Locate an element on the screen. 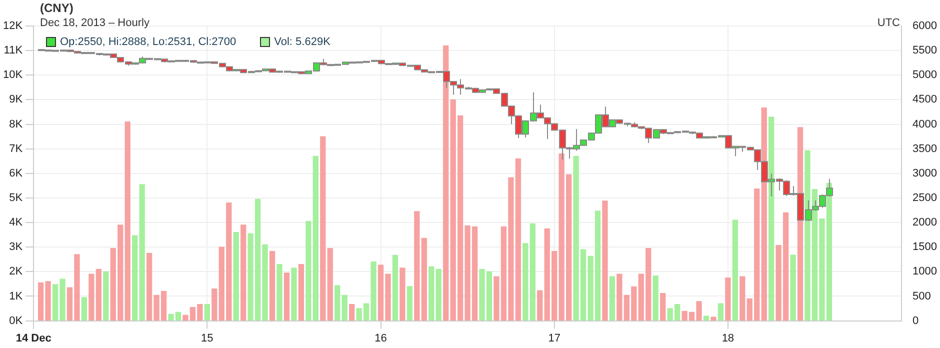 Image resolution: width=940 pixels, height=348 pixels. x-tick-label: 15 is located at coordinates (207, 338).